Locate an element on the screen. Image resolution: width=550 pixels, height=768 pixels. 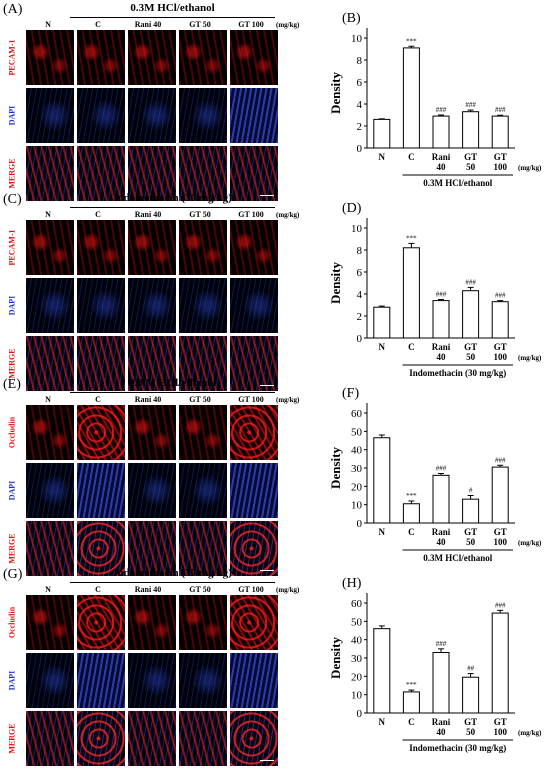
x-tick-label: 100 is located at coordinates (500, 732).